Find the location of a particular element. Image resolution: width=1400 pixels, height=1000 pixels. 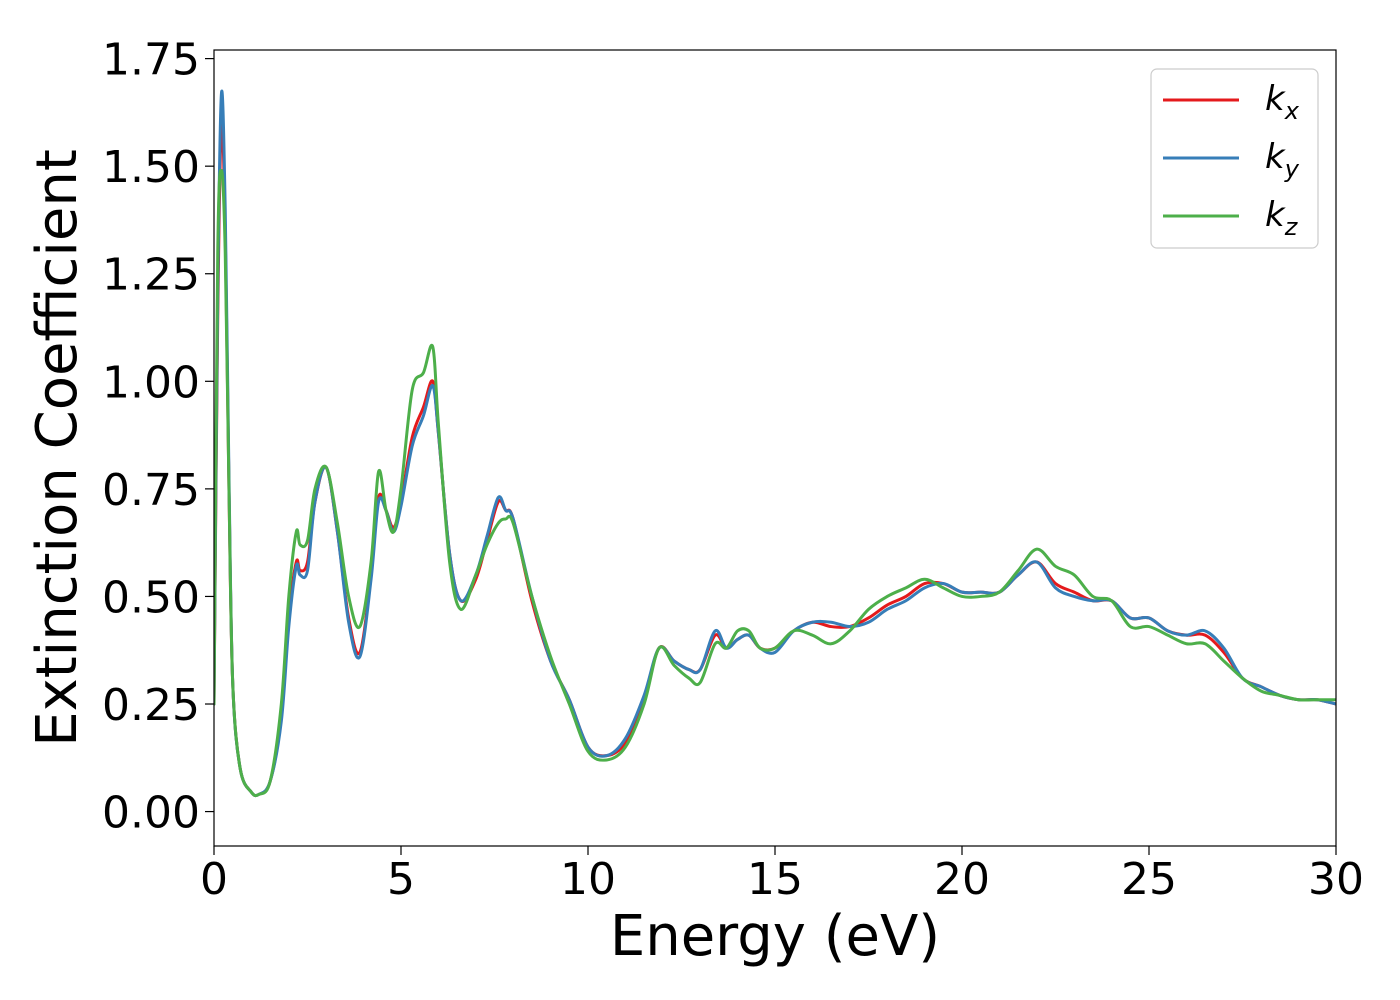

legend-label: kx is located at coordinates (1282, 102).